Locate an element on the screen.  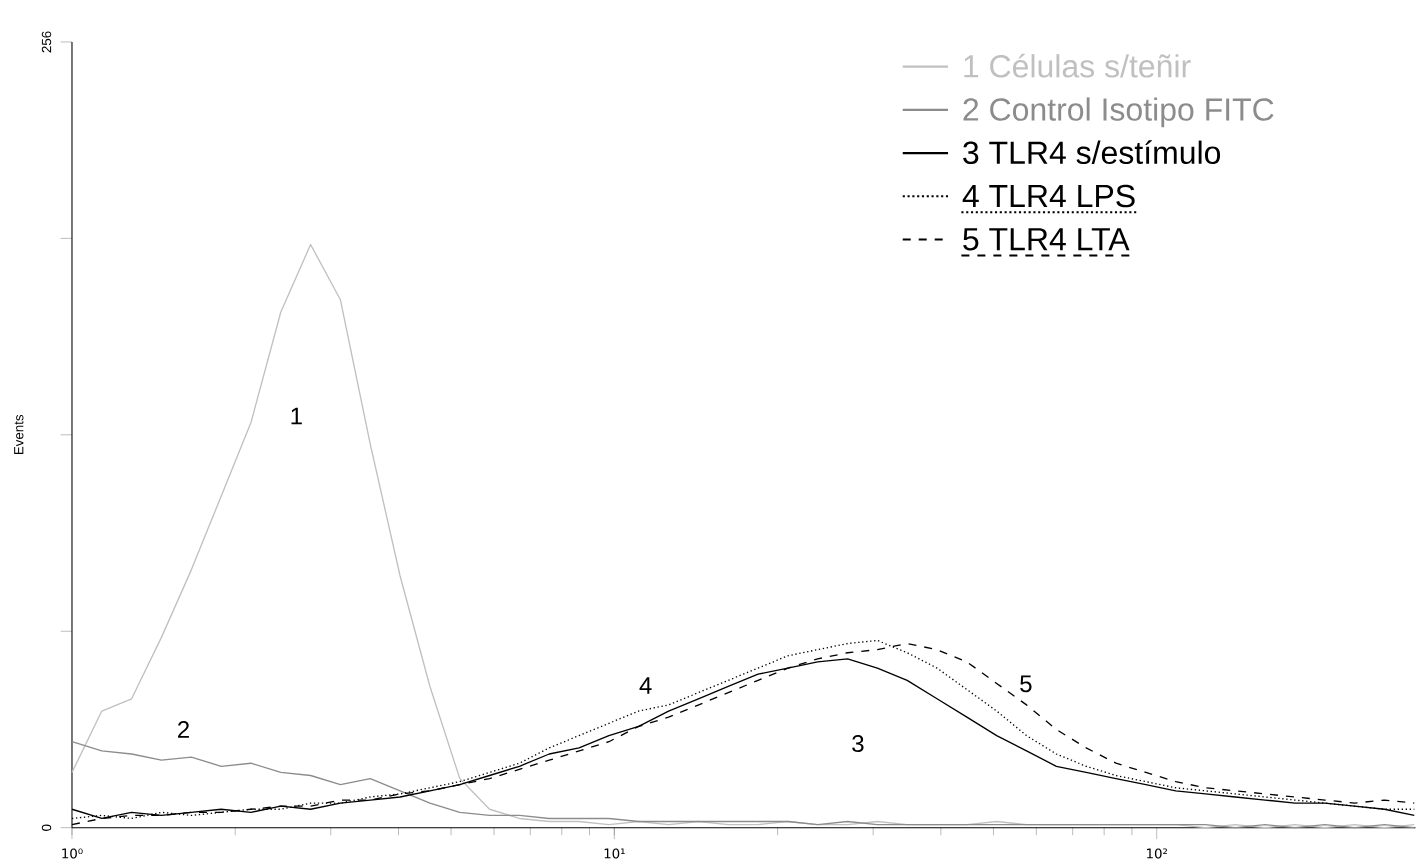
annotation: 2 is located at coordinates (183, 729).